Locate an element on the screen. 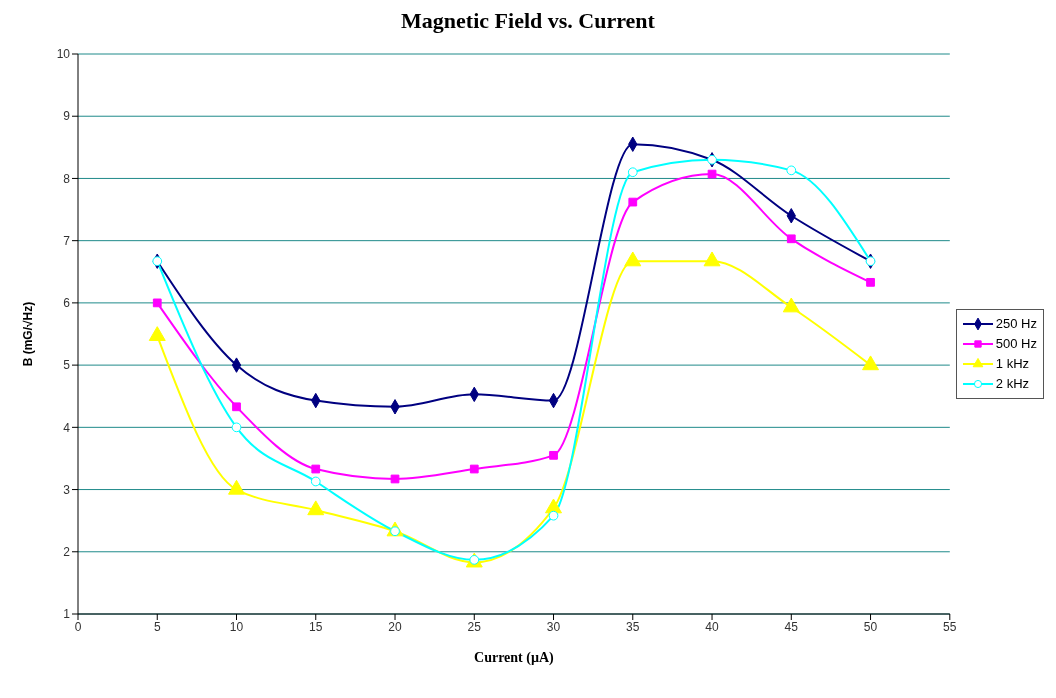  x-tick-label: 35 is located at coordinates (633, 626).